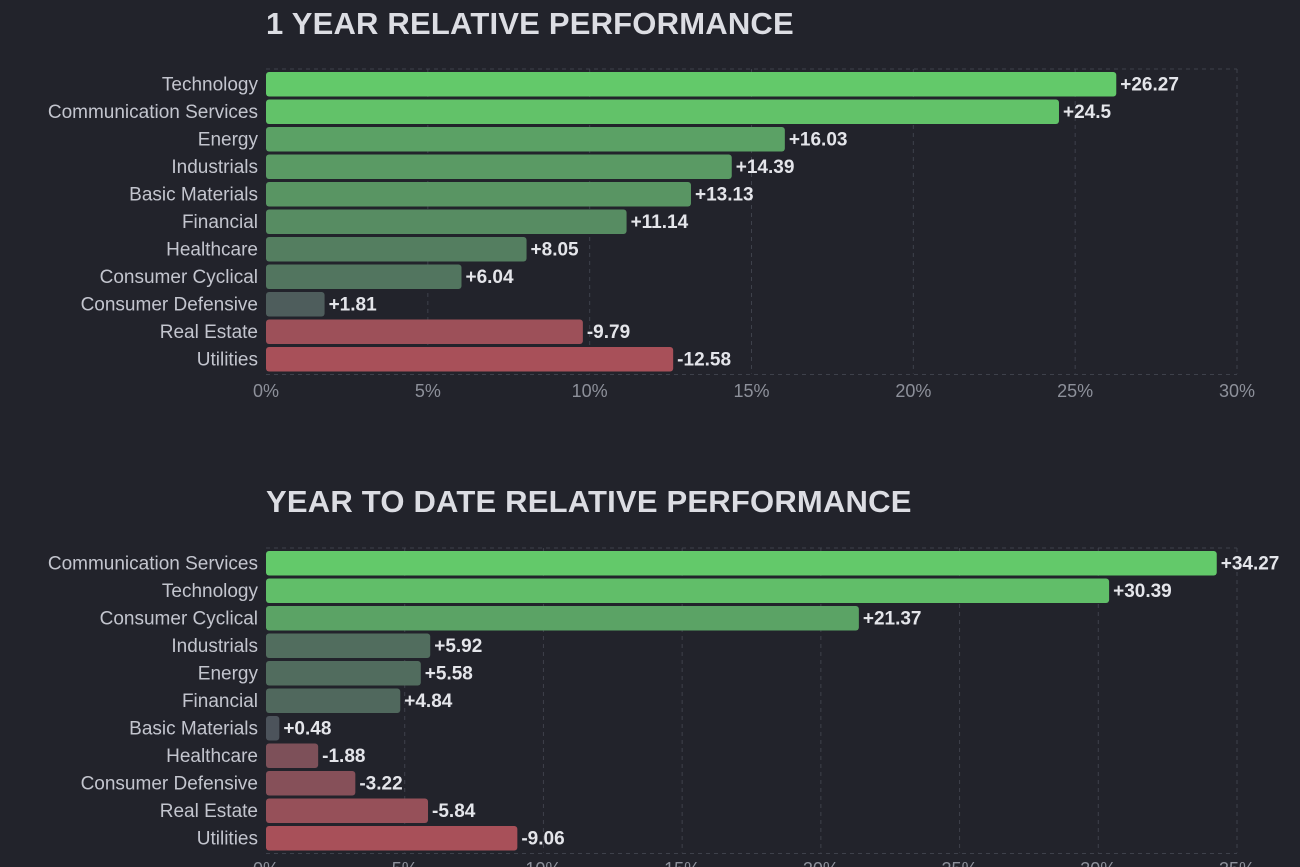  What do you see at coordinates (458, 646) in the screenshot?
I see `value-label: +5.92` at bounding box center [458, 646].